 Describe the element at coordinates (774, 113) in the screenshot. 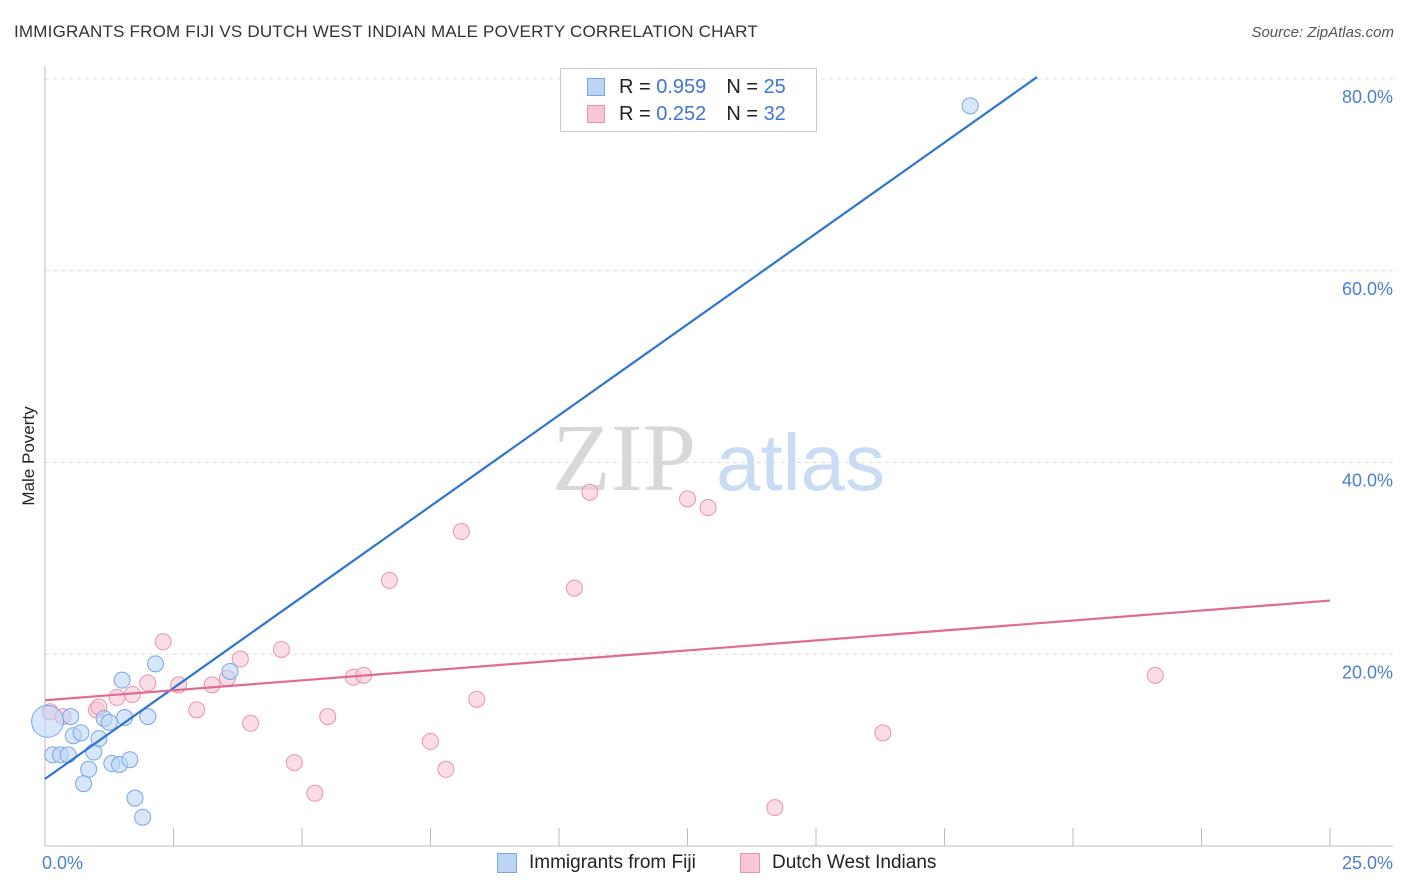

I see `legend-n-value: 32` at that location.